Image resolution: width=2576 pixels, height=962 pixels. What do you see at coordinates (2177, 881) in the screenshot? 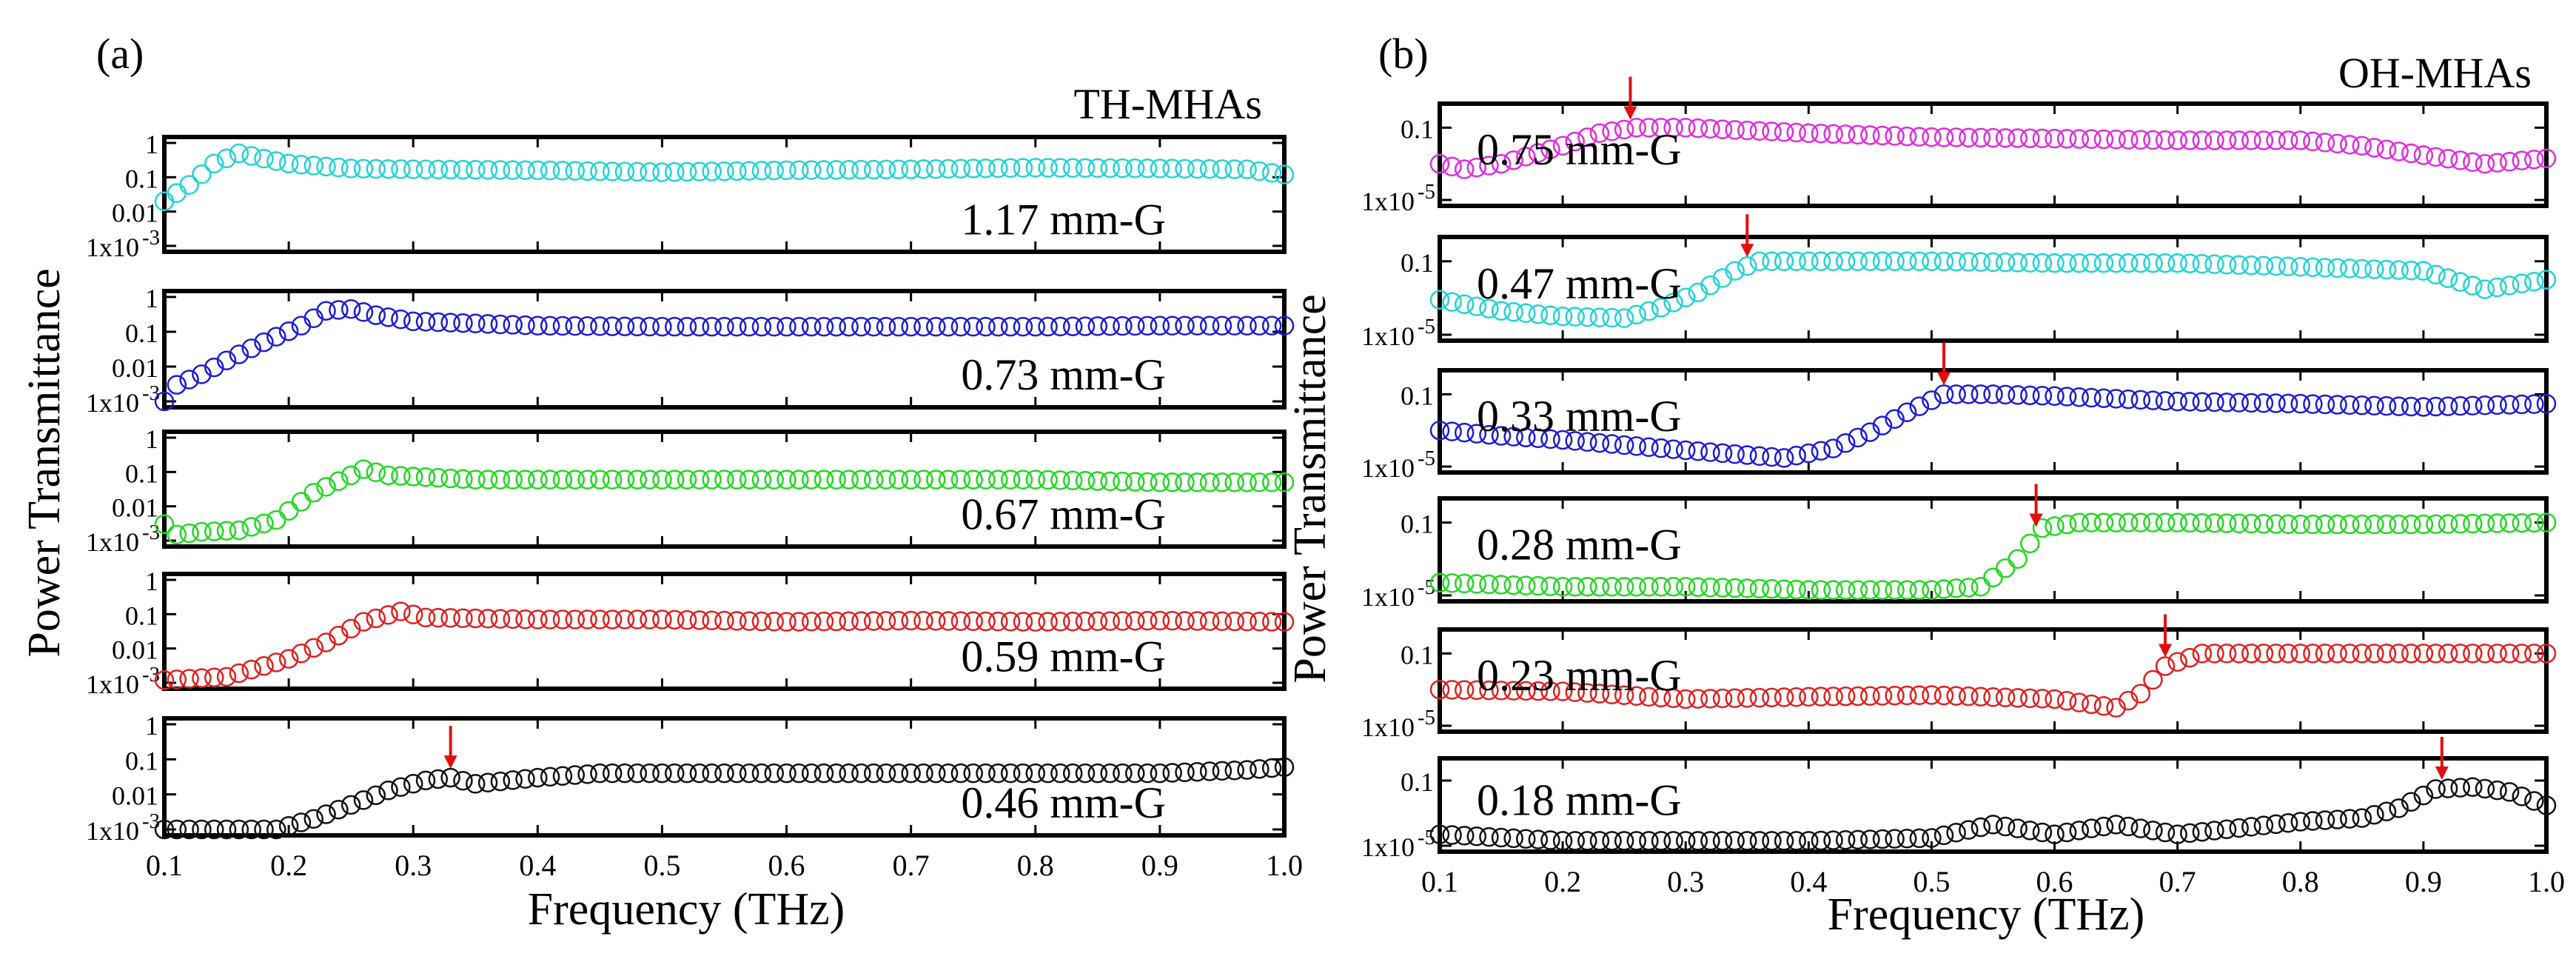
I see `chart-b-xtick-label: 0.7` at bounding box center [2177, 881].